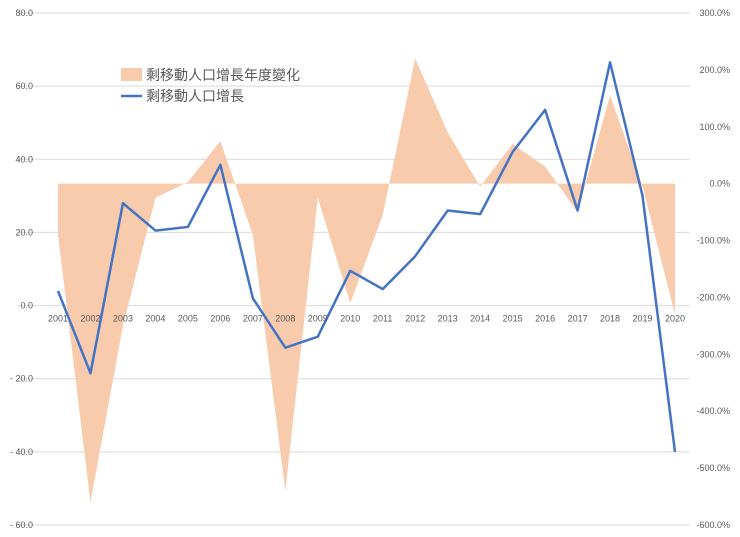 The width and height of the screenshot is (740, 537). What do you see at coordinates (24, 86) in the screenshot?
I see `left-tick-label: 60.0` at bounding box center [24, 86].